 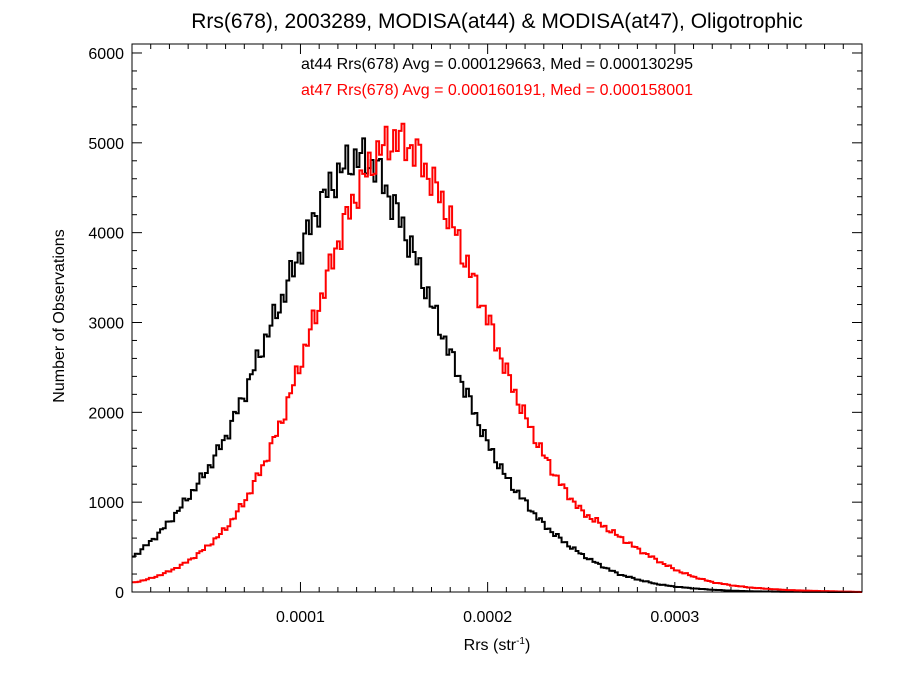 What do you see at coordinates (106, 413) in the screenshot?
I see `y-tick-label: 2000` at bounding box center [106, 413].